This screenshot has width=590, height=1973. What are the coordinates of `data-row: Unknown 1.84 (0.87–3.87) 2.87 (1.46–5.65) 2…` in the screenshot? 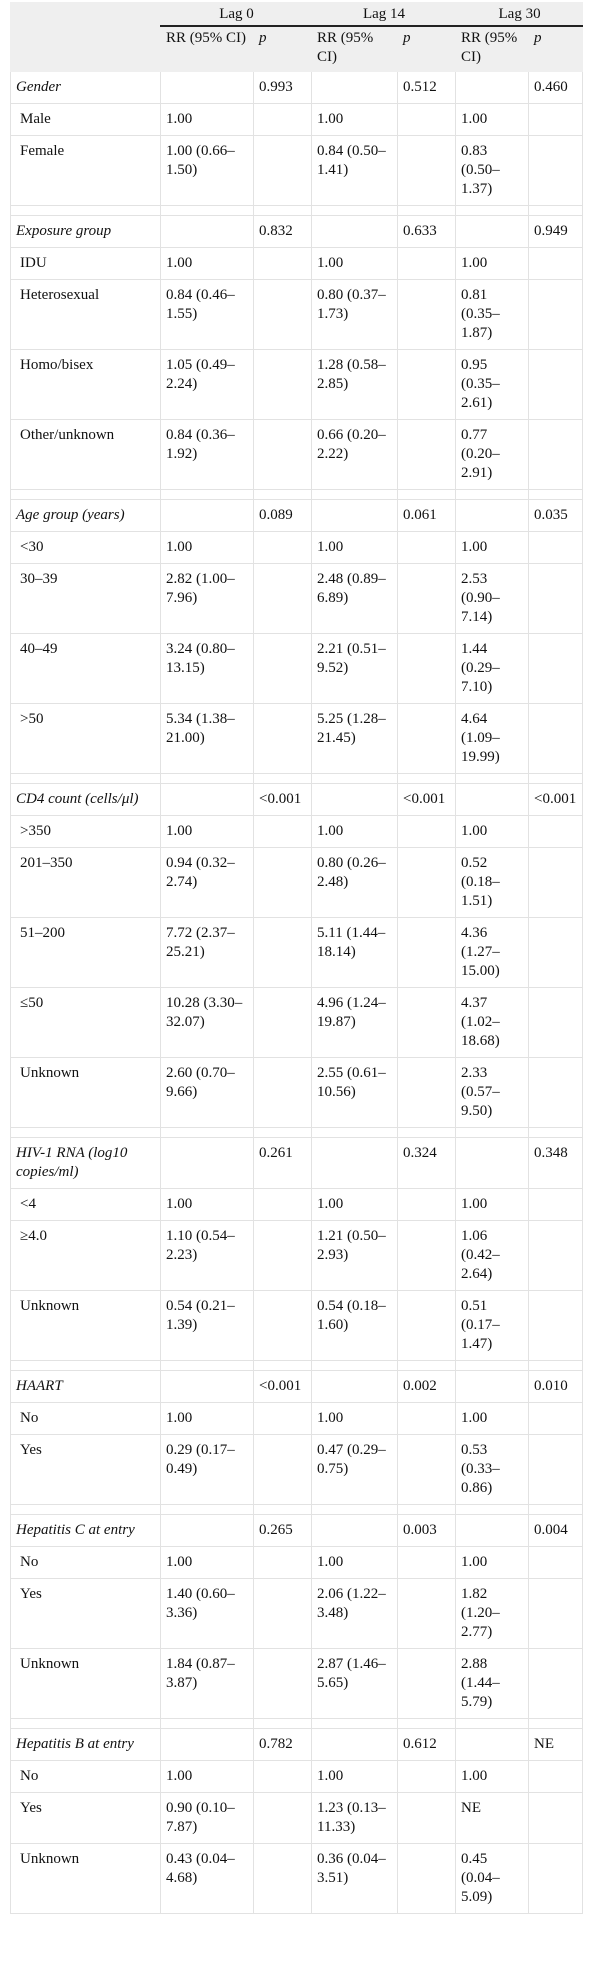 It's located at (297, 1683).